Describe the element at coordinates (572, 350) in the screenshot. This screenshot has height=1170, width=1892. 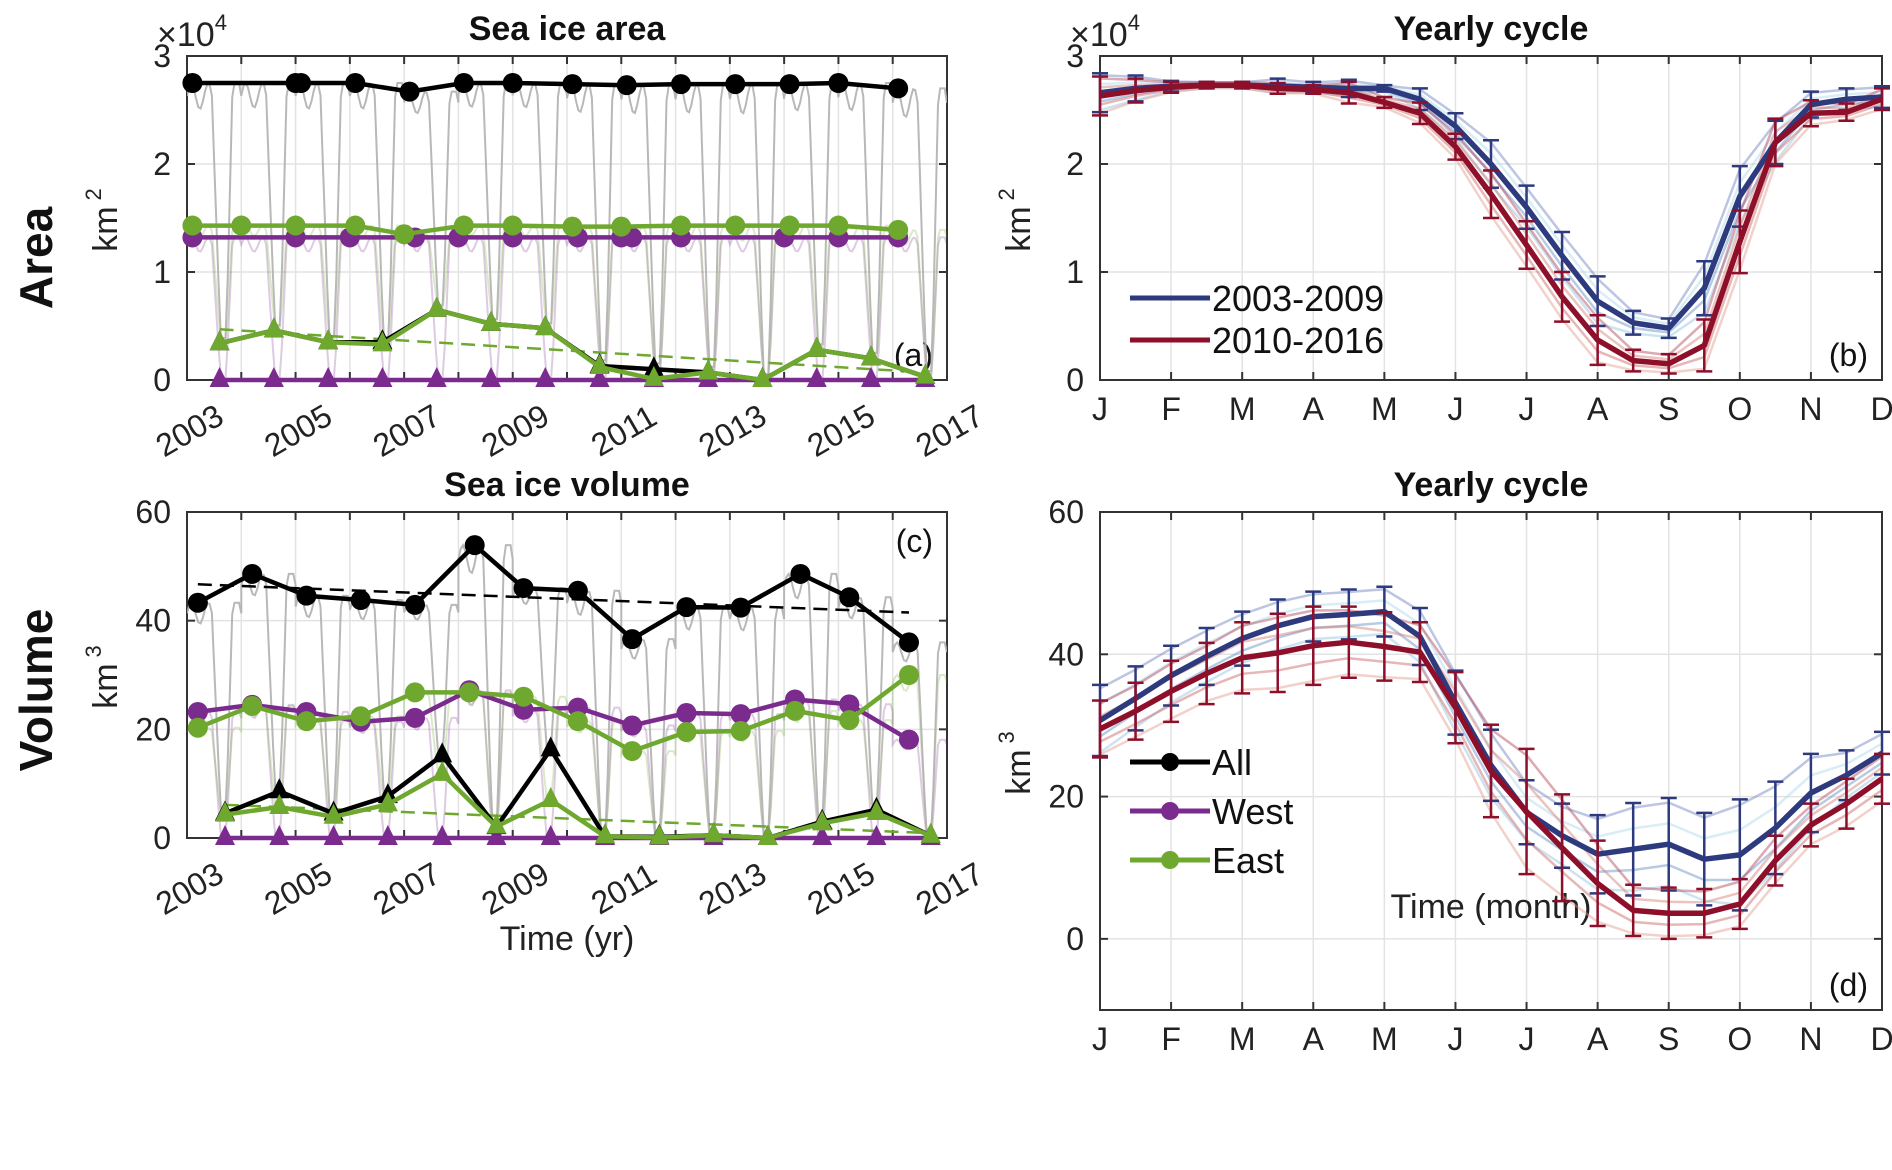
I see `trend-line-east` at that location.